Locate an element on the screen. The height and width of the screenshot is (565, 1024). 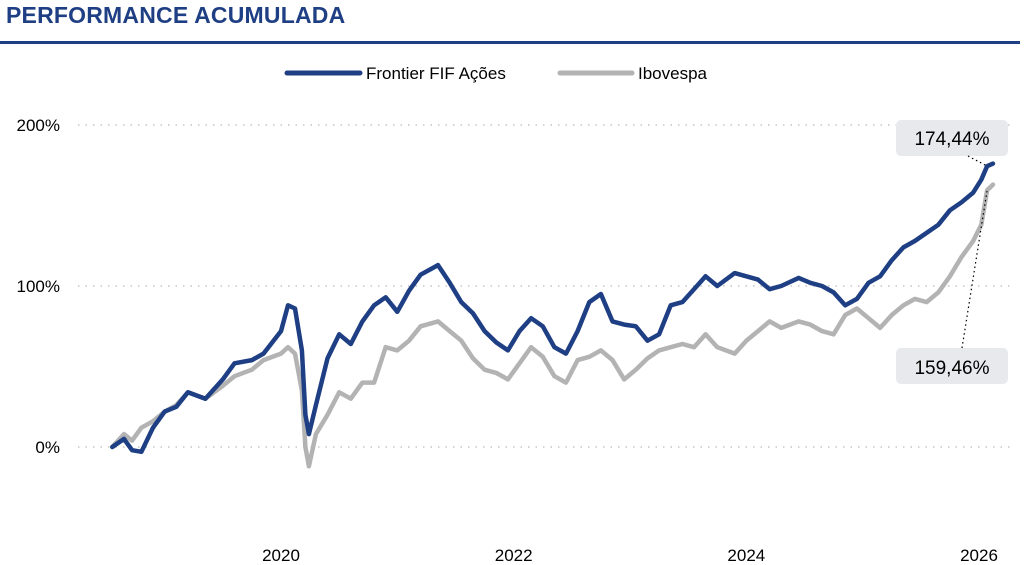
x-tick-label: 2022 is located at coordinates (514, 555).